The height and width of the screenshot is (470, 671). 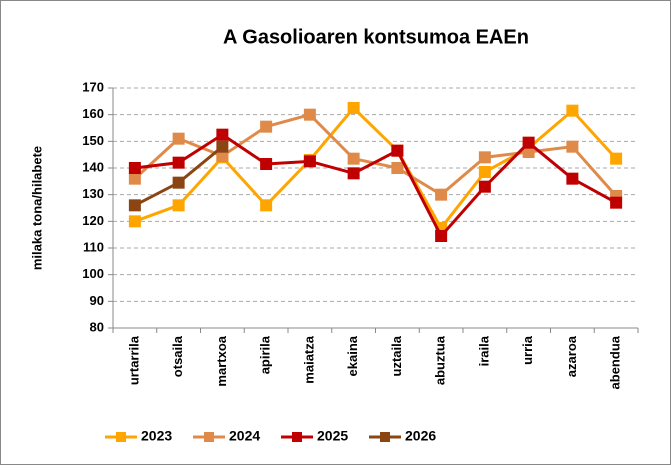 I want to click on legend-label: 2023, so click(x=156, y=436).